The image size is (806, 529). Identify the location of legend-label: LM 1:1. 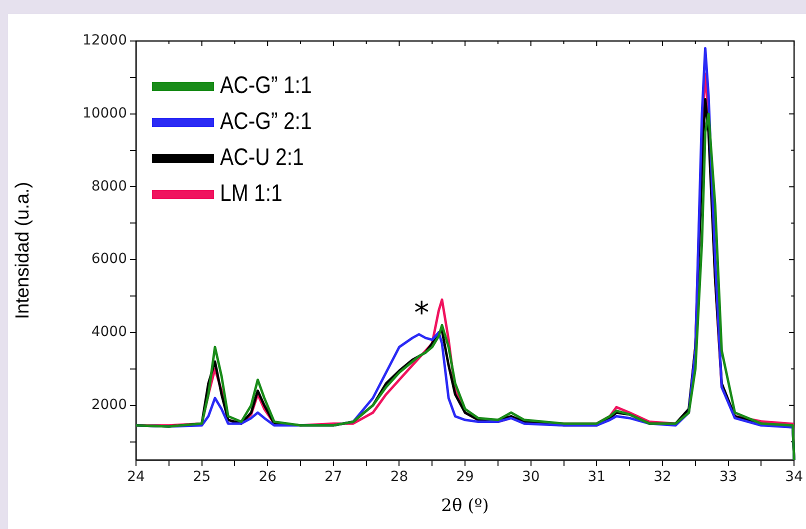
(251, 194).